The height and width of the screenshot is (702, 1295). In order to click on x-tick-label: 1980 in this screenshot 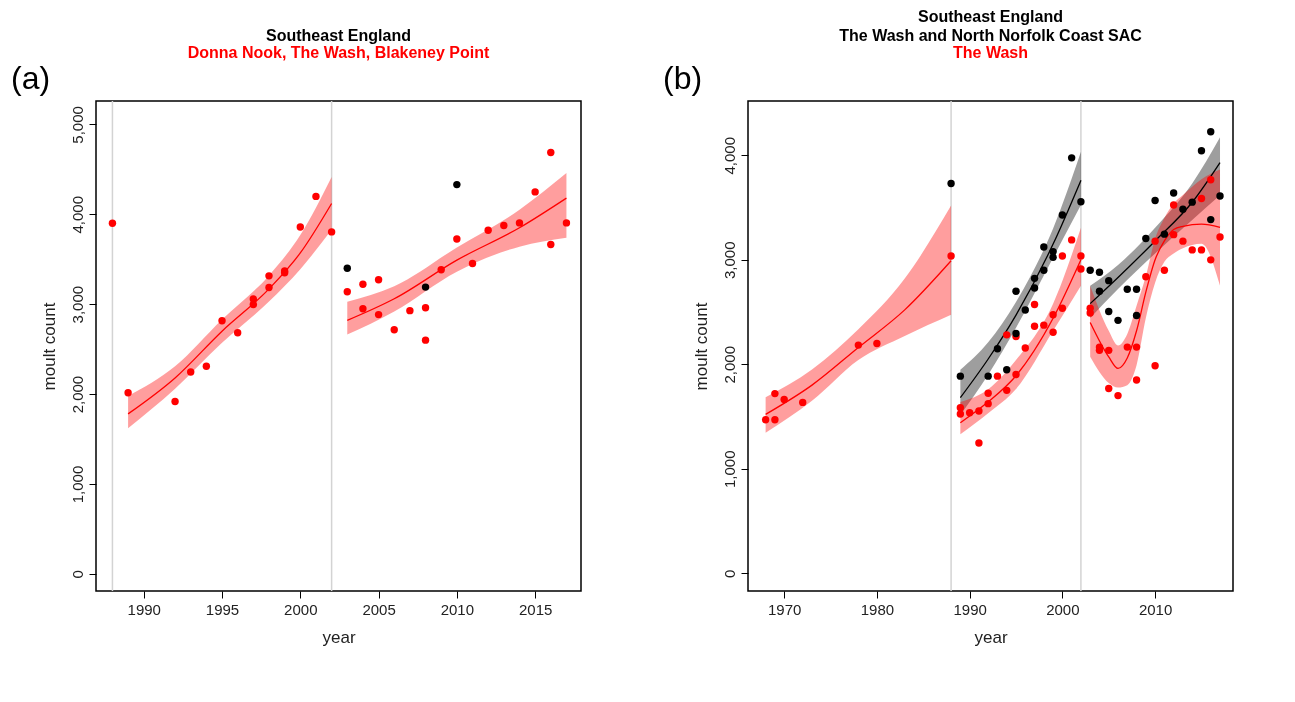, I will do `click(877, 609)`.